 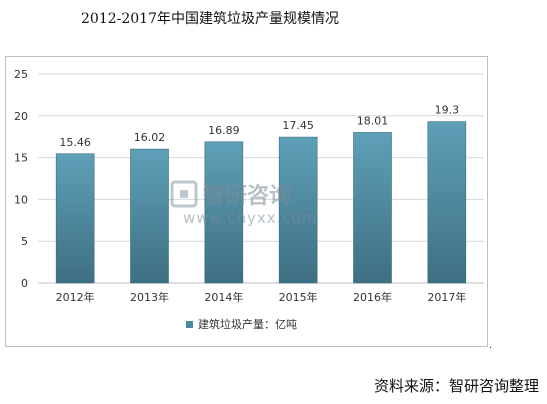 What do you see at coordinates (24, 283) in the screenshot?
I see `y-tick-label: 0` at bounding box center [24, 283].